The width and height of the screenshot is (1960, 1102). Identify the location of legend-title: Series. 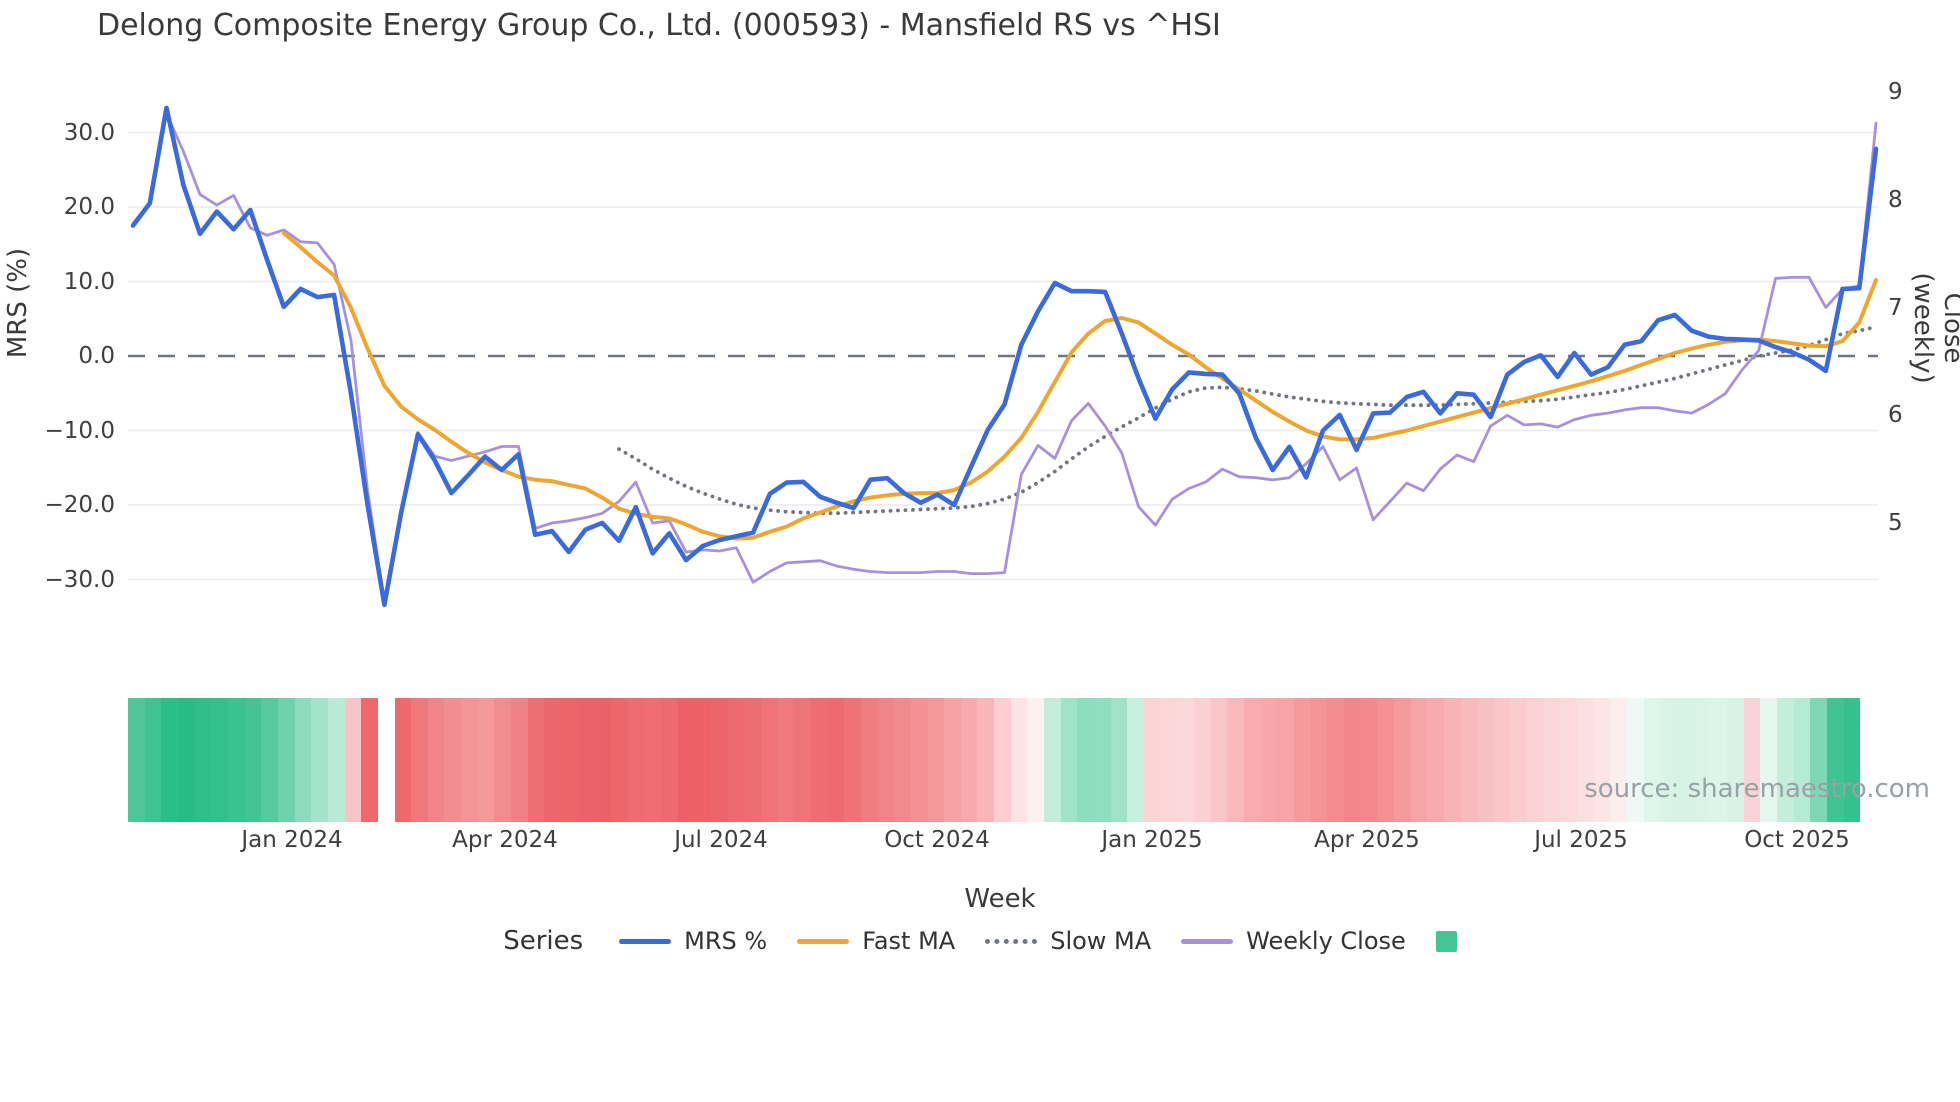
(543, 941).